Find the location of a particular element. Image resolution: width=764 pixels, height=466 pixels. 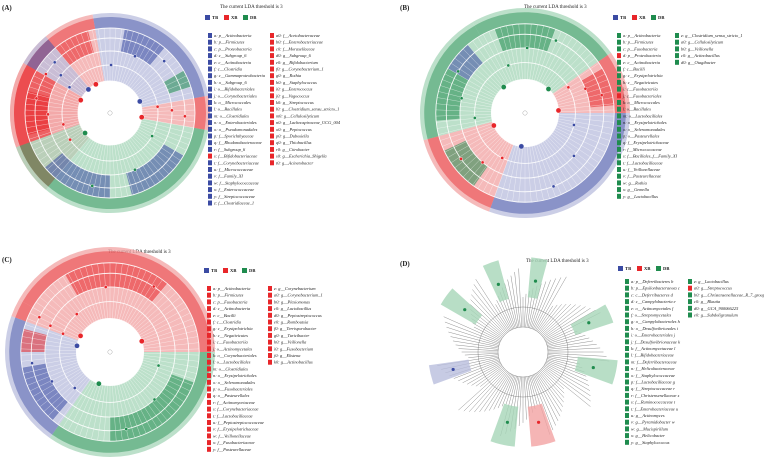

taxa-legend-entry: j: o__Corynebacteriales is located at coordinates (235, 95).